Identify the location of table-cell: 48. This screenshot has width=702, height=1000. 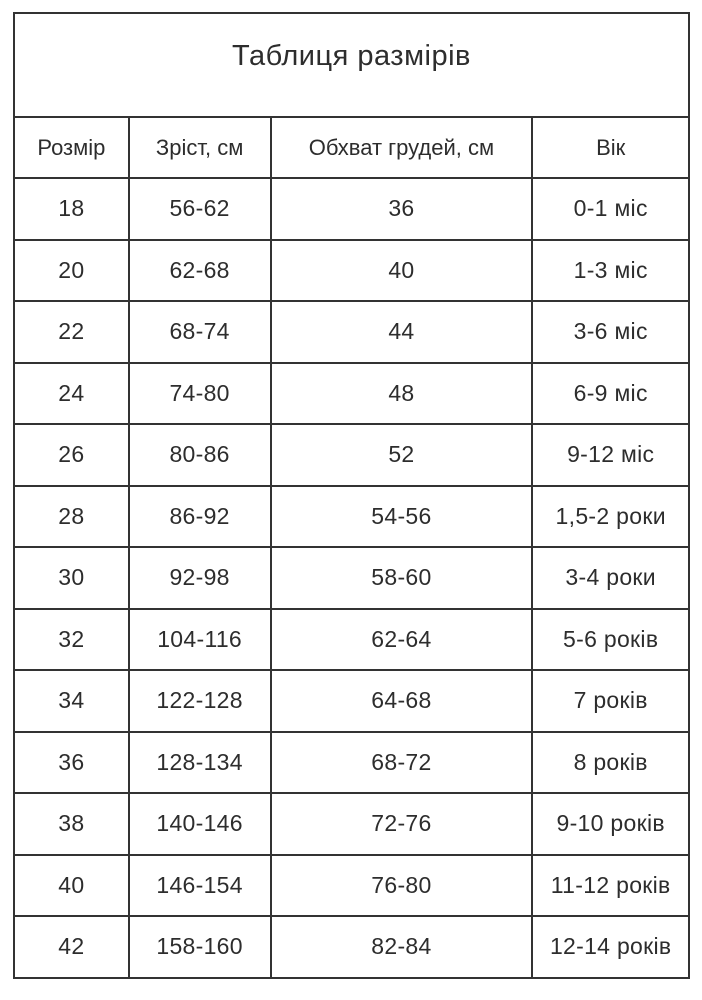
(401, 393).